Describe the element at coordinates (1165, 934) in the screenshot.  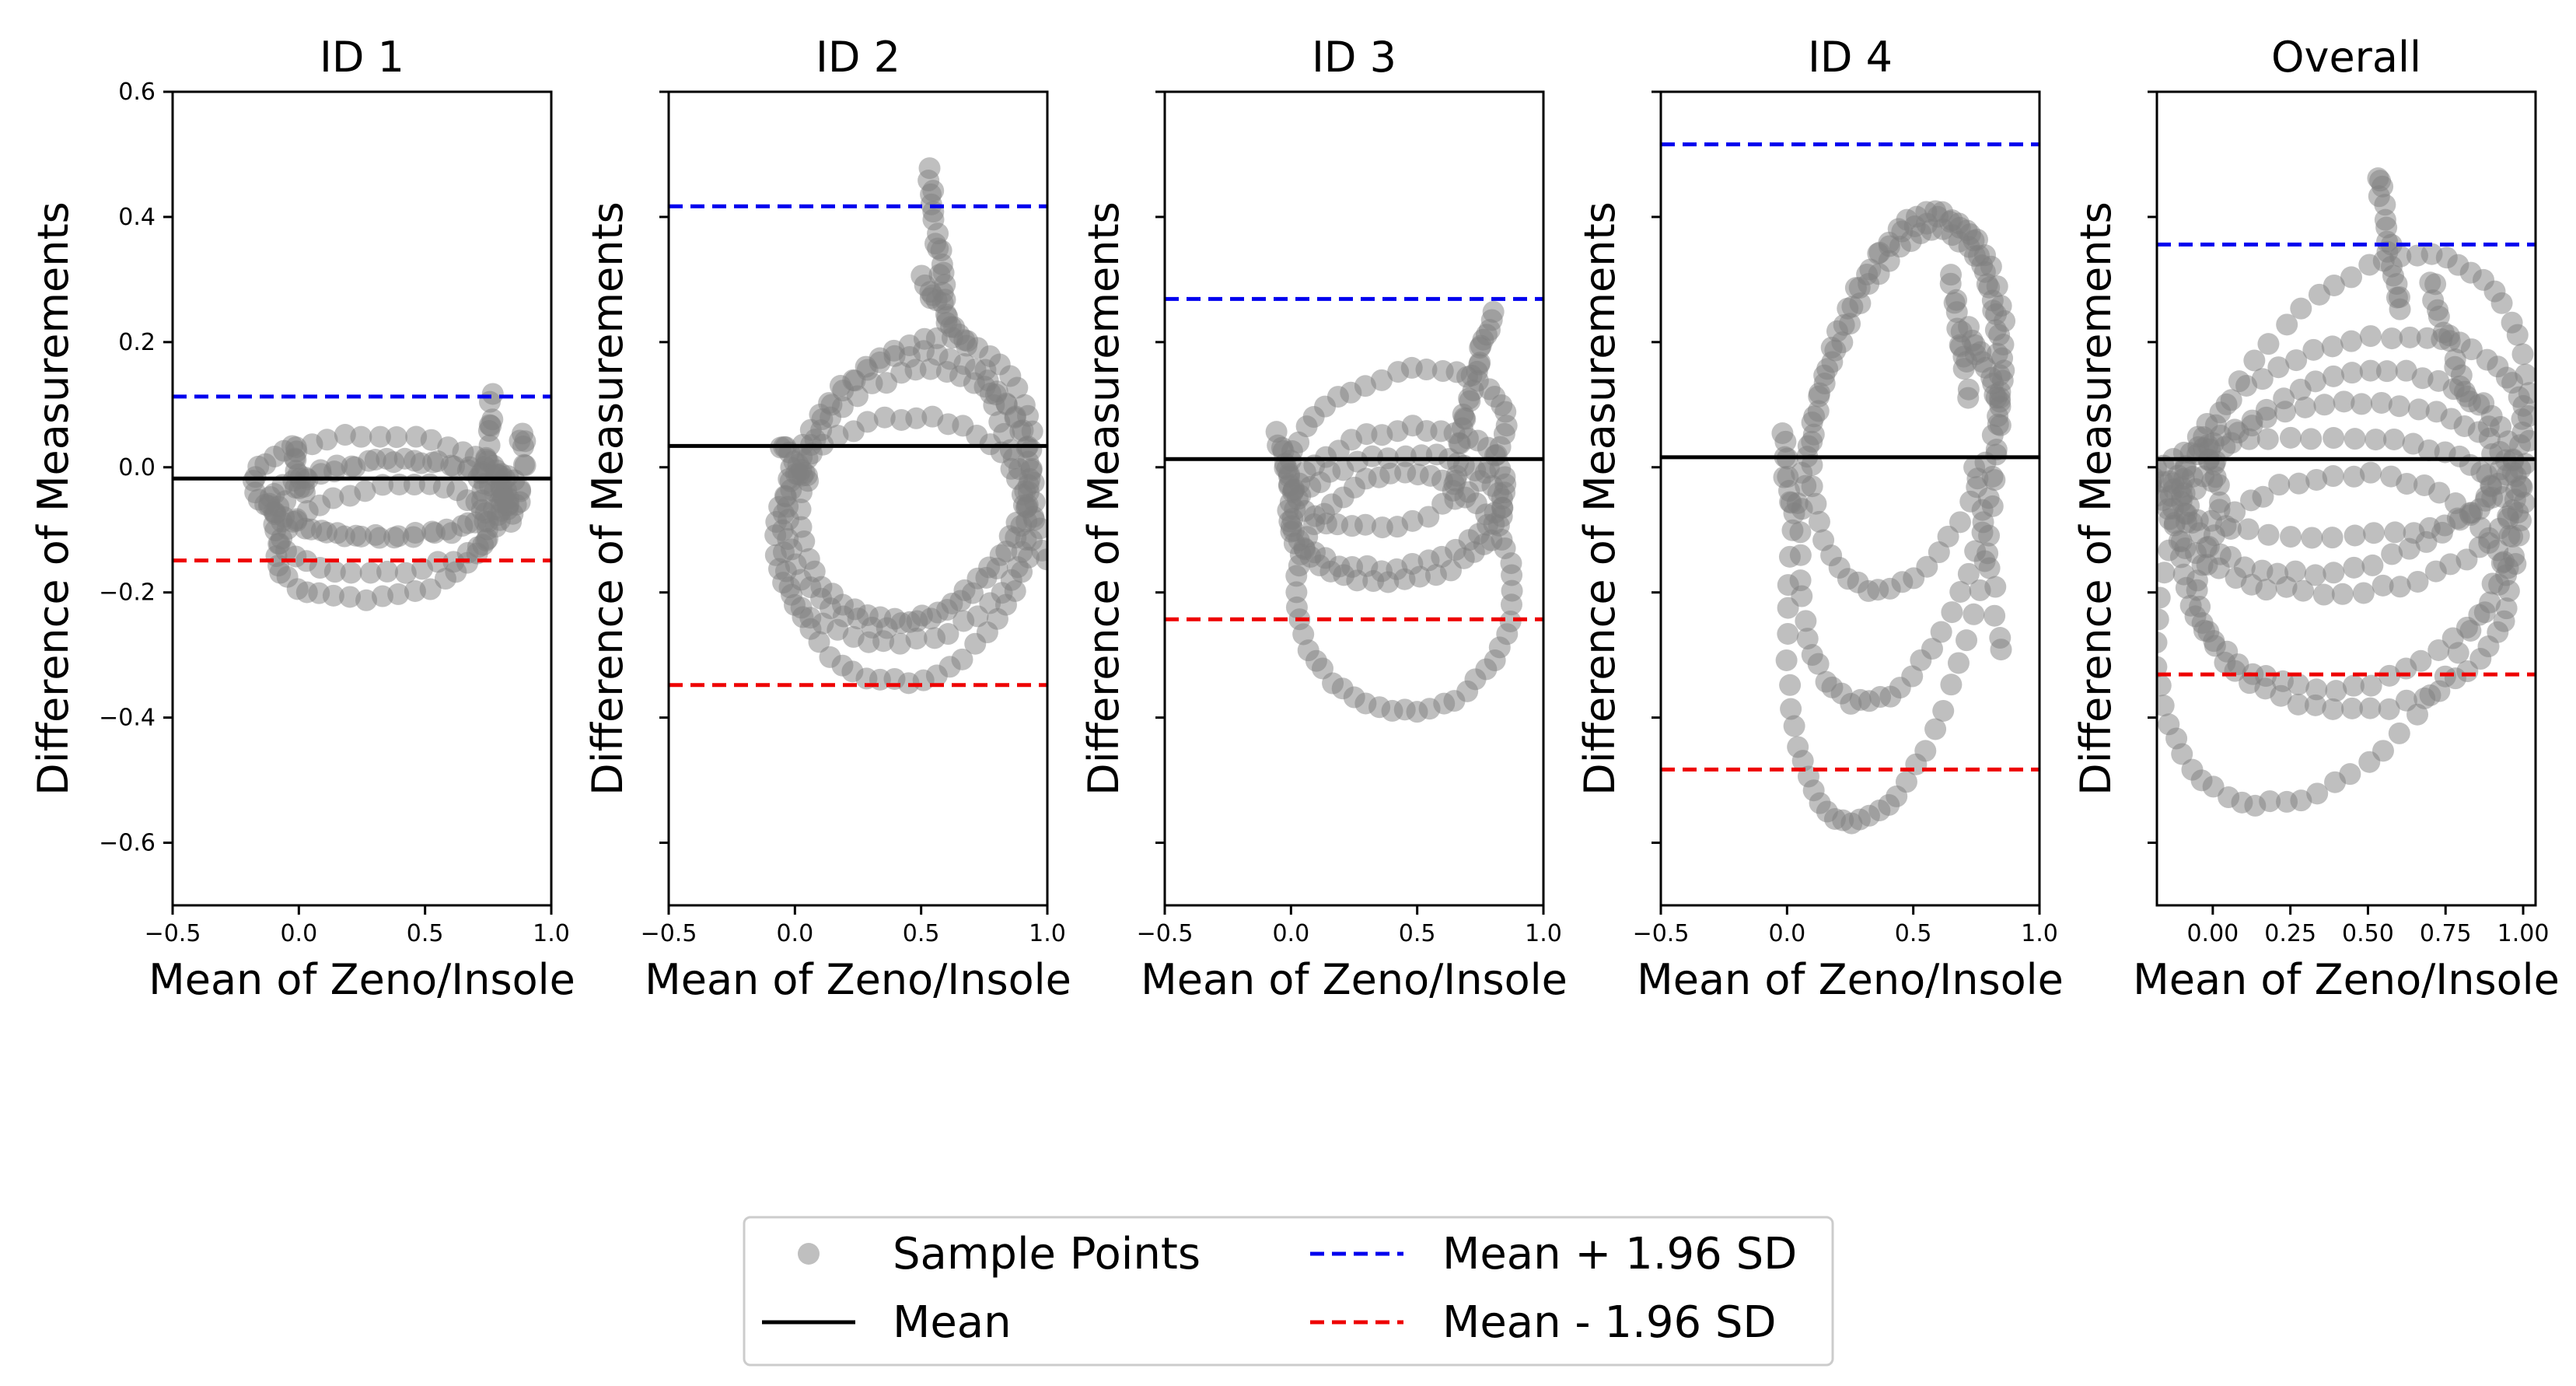
I see `x-tick-label: −0.5` at that location.